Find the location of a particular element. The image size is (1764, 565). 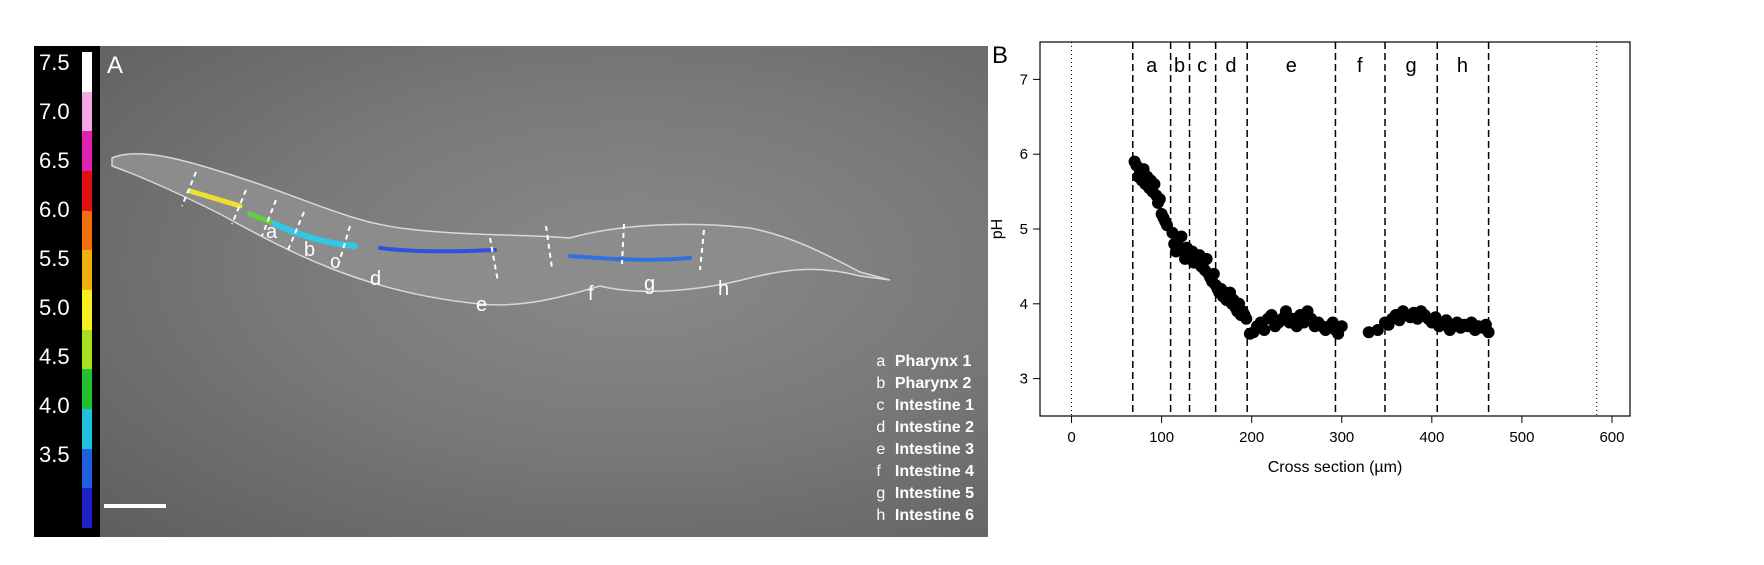

legend-key: b is located at coordinates (881, 383).